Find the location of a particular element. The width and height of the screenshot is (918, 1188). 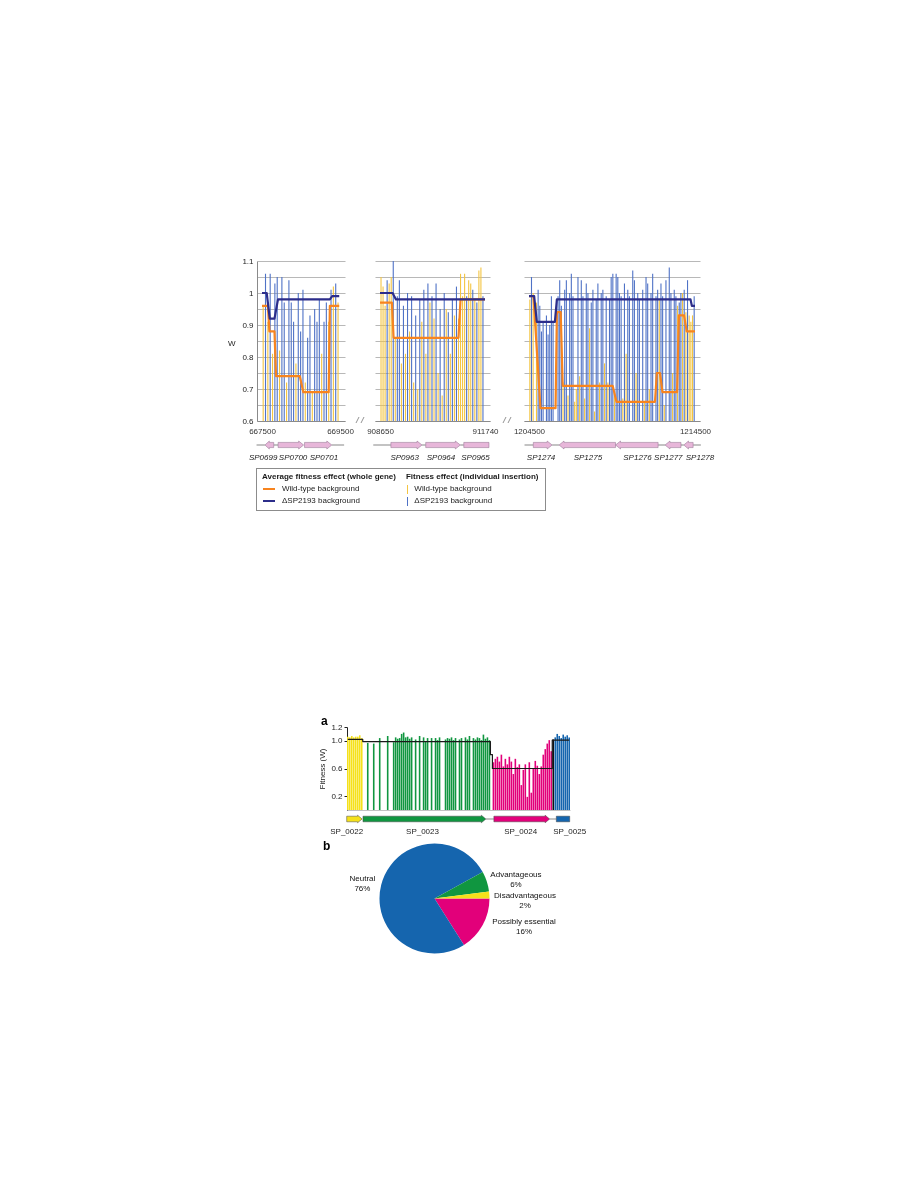

text: SP_0024 is located at coordinates (521, 832).